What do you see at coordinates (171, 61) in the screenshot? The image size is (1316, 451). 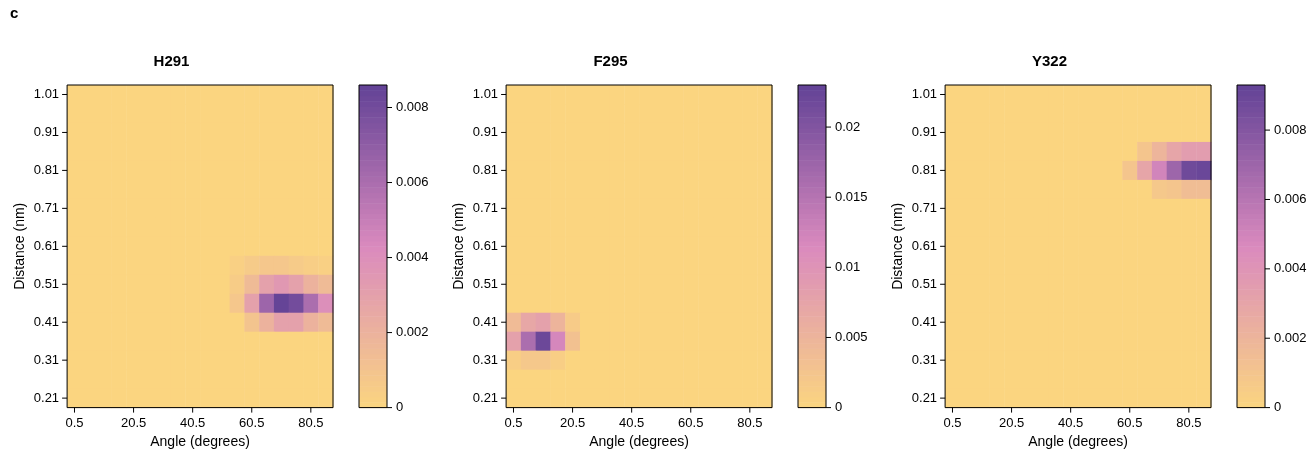 I see `chart-title: H291` at bounding box center [171, 61].